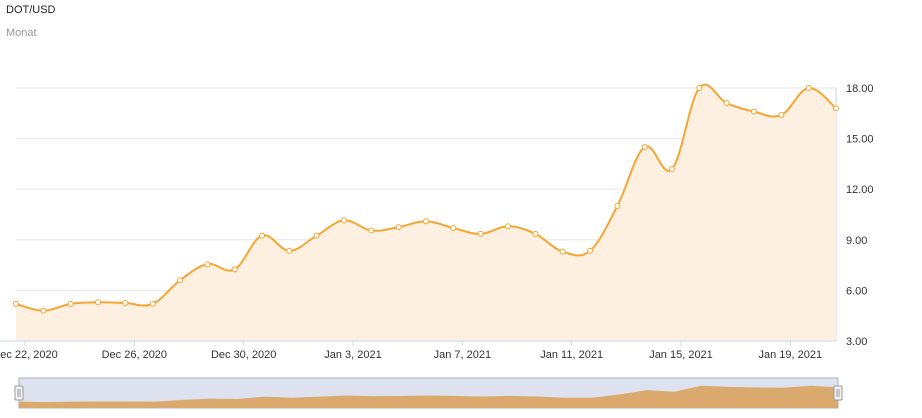 The height and width of the screenshot is (418, 922). Describe the element at coordinates (860, 215) in the screenshot. I see `y-axis-ticks: 3.00 6.00 9.00 12.00 15.00 18.00` at that location.